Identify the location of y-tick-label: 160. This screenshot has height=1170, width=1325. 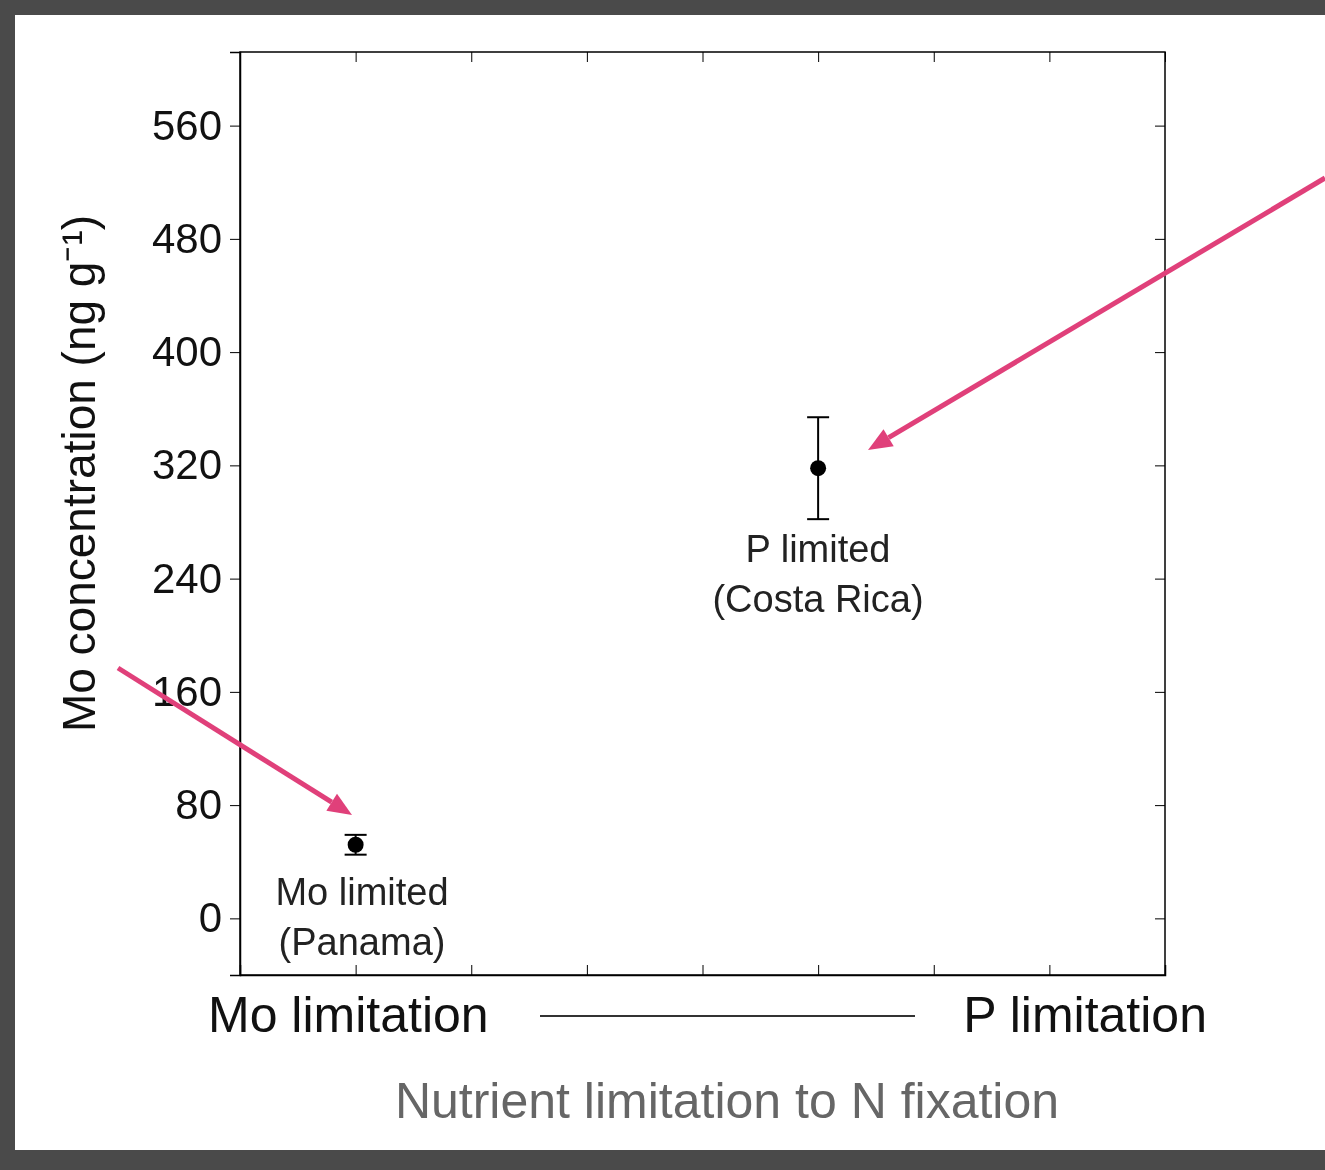
(186, 691).